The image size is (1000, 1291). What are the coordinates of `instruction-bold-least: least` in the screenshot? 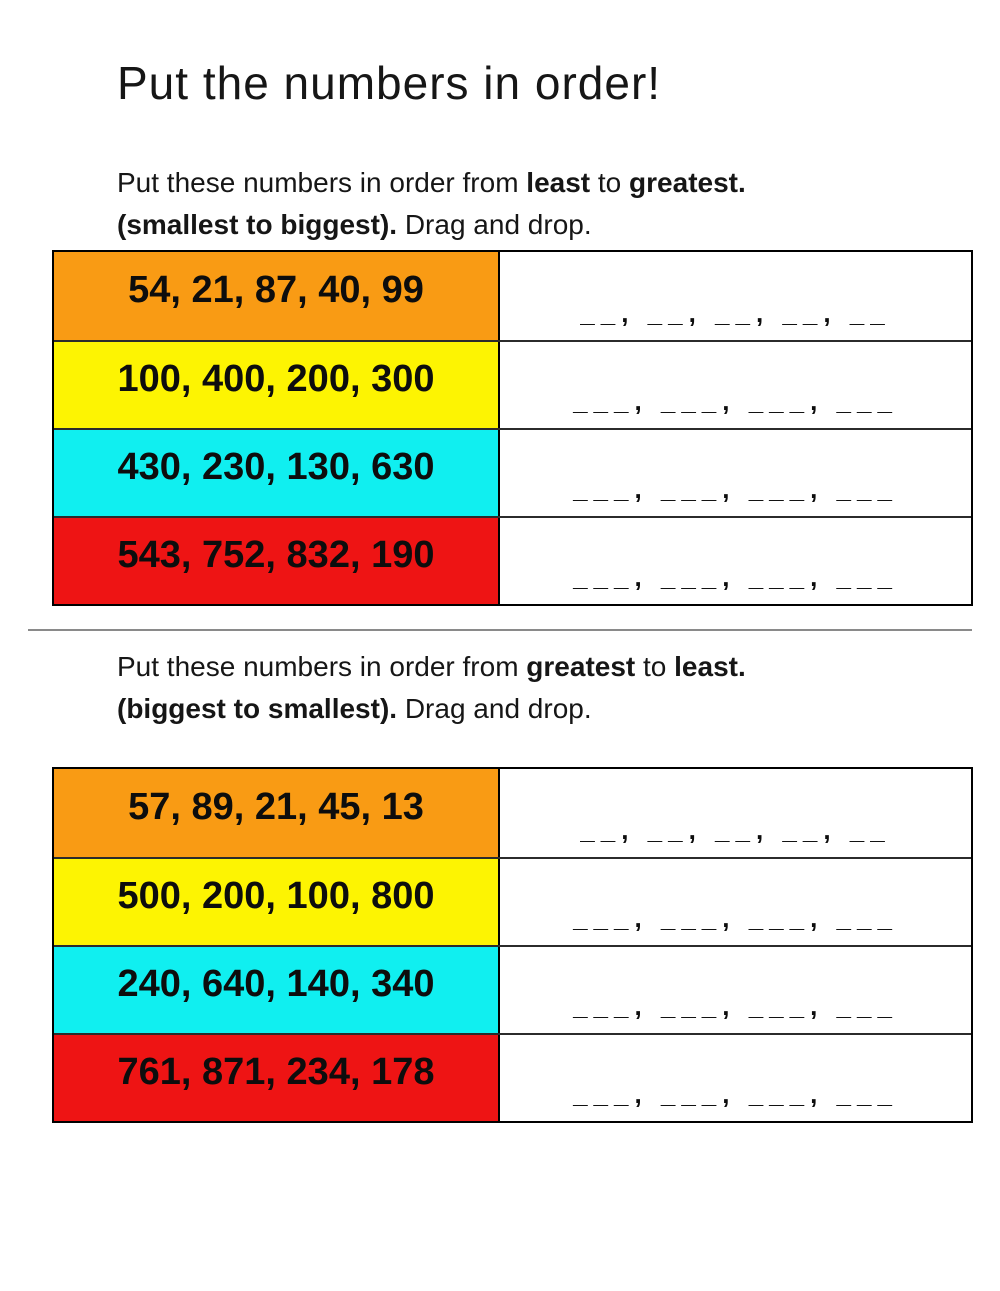 It's located at (558, 182).